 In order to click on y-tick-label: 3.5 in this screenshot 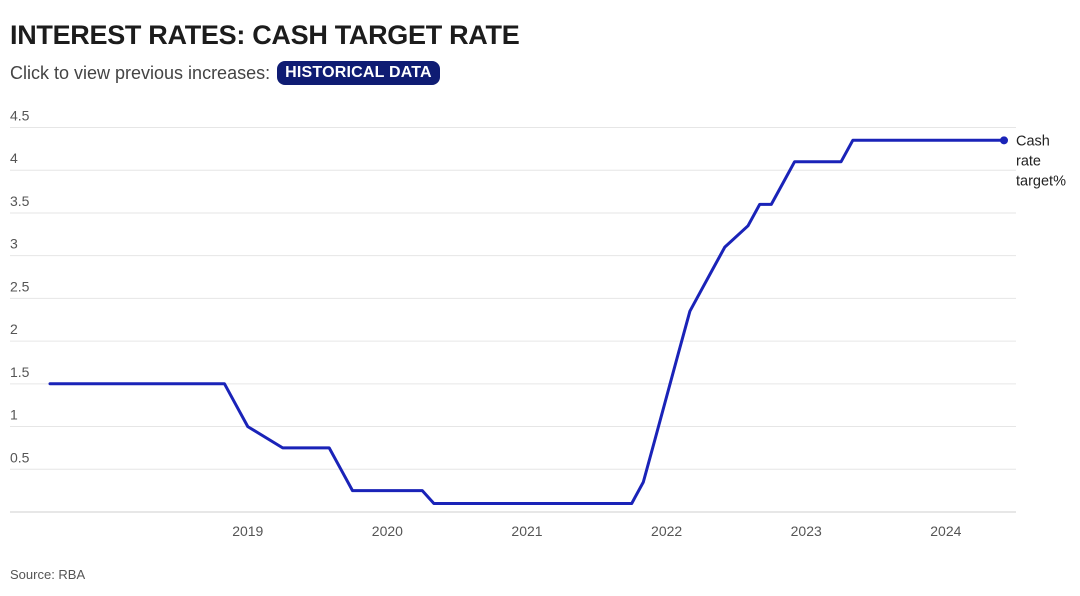, I will do `click(20, 201)`.